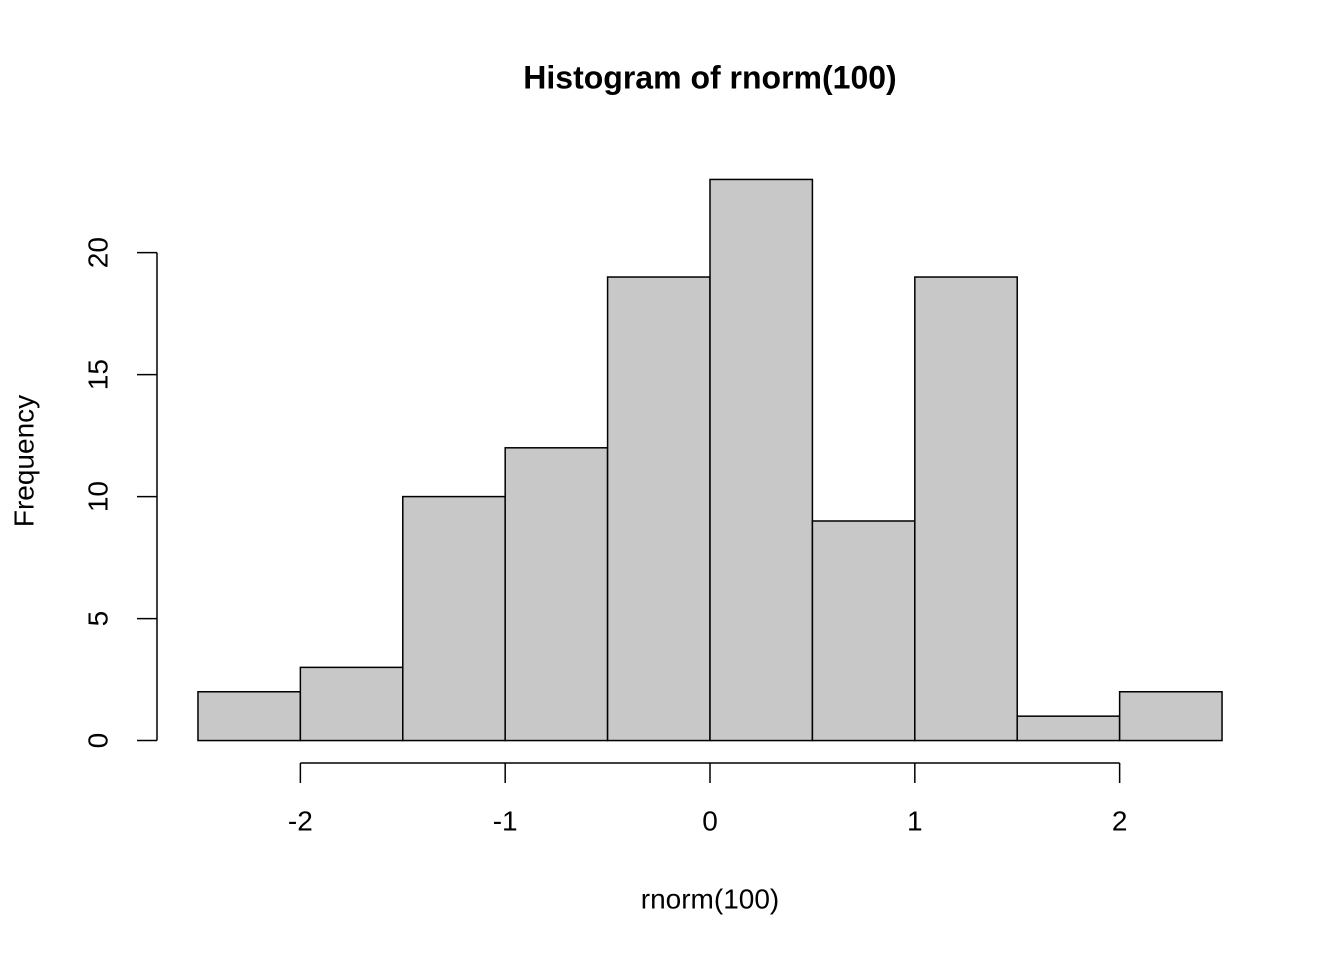 Image resolution: width=1344 pixels, height=960 pixels. Describe the element at coordinates (505, 820) in the screenshot. I see `x-tick-label: -1` at that location.